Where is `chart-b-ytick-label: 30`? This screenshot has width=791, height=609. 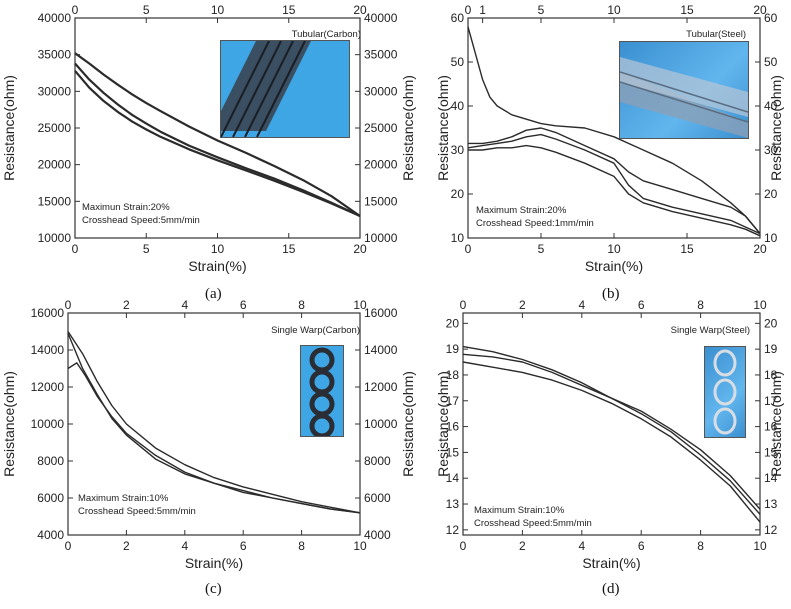 chart-b-ytick-label: 30 is located at coordinates (458, 150).